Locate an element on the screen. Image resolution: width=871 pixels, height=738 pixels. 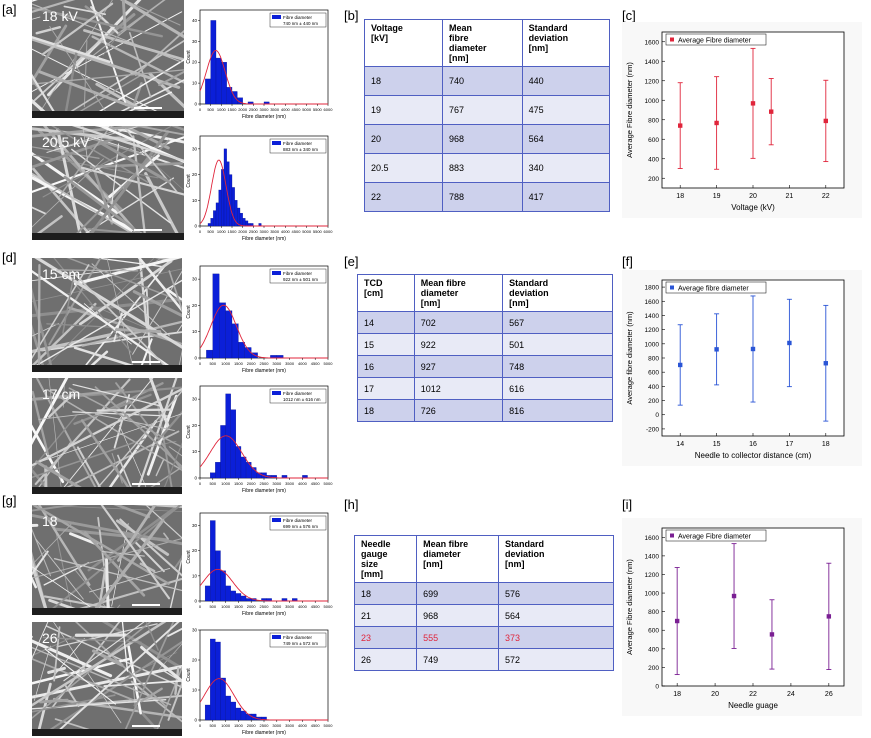
x-tick-label: 3500 is located at coordinates (290, 483).